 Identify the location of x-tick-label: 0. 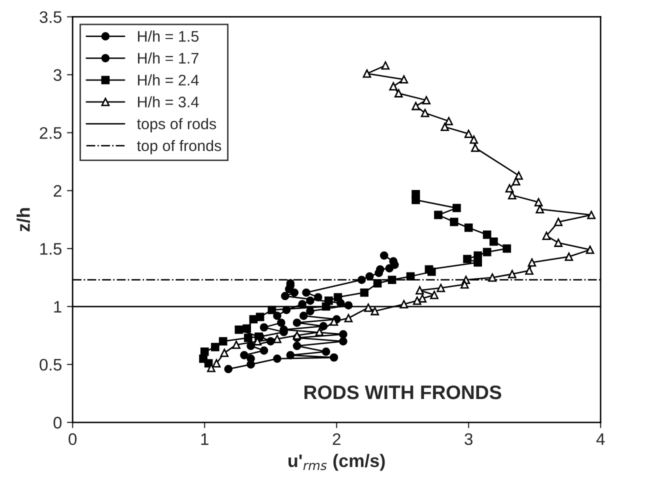
(72, 439).